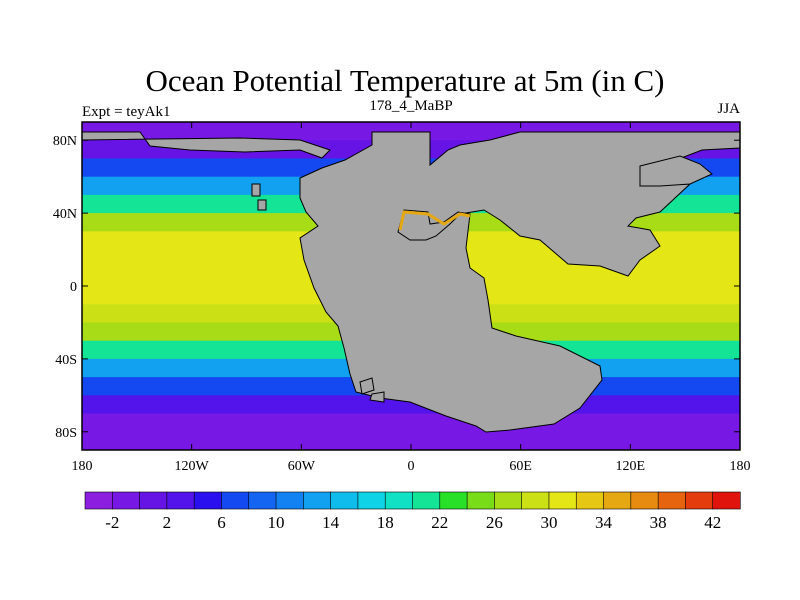 The image size is (800, 600). Describe the element at coordinates (66, 360) in the screenshot. I see `y-tick-label: 40S` at that location.